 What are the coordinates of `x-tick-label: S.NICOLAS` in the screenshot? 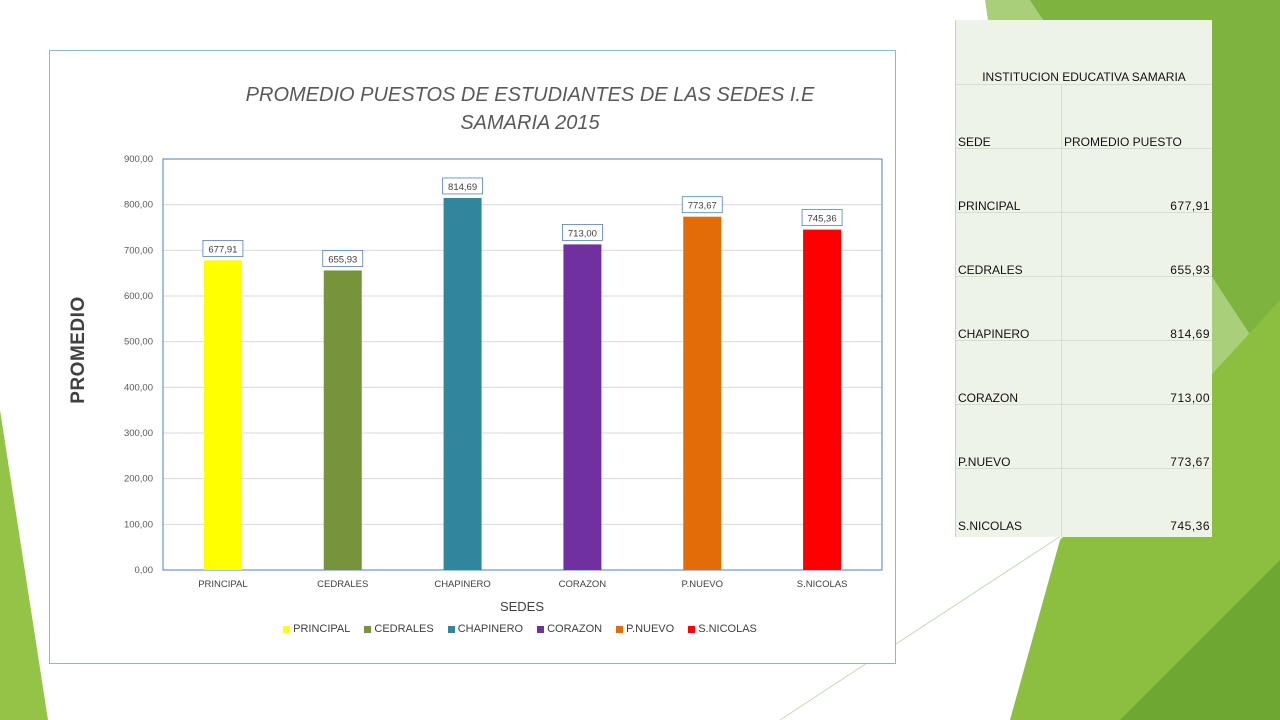 It's located at (822, 584).